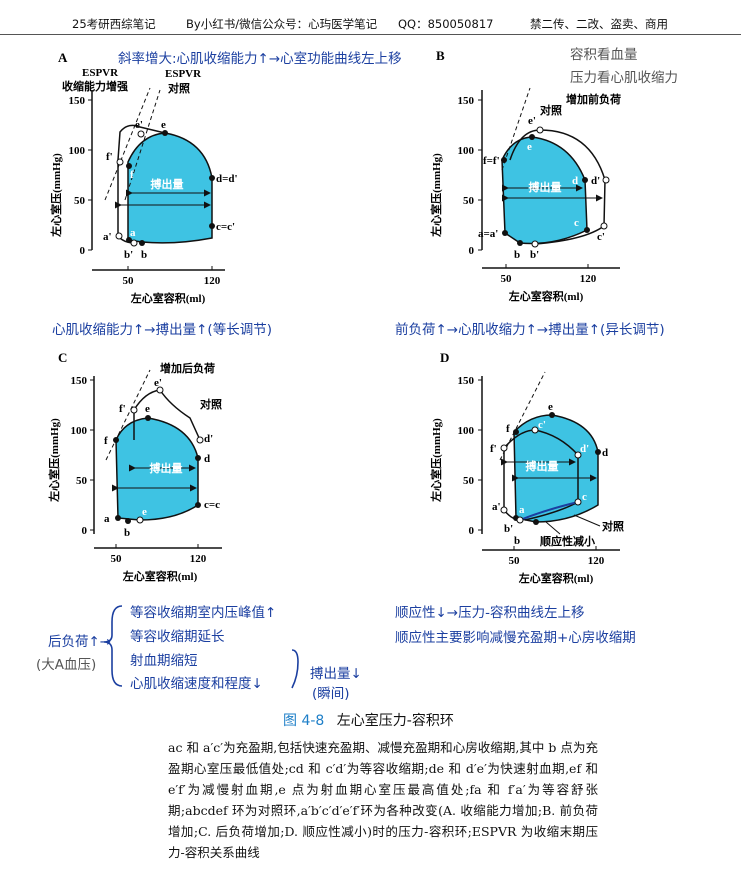 The height and width of the screenshot is (881, 741). I want to click on header-book: 25考研西综笔记, so click(114, 24).